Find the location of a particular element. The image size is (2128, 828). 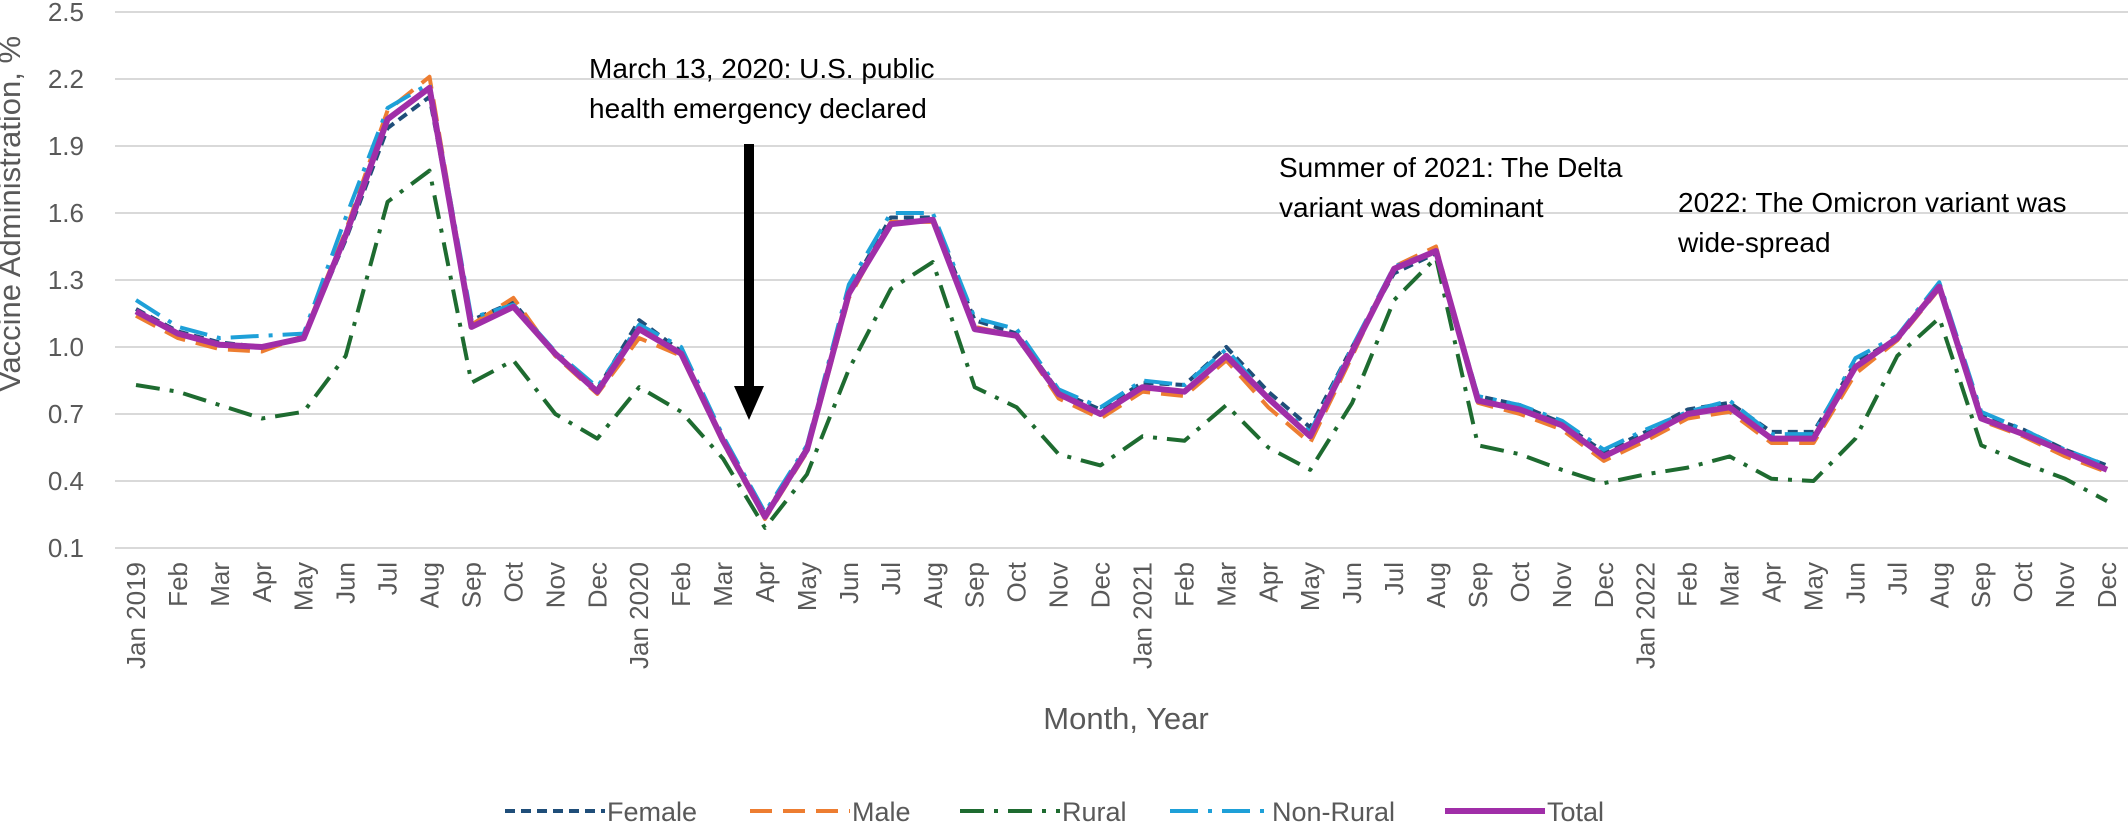

annotation-text: Summer of 2021: The Delta is located at coordinates (1451, 167).